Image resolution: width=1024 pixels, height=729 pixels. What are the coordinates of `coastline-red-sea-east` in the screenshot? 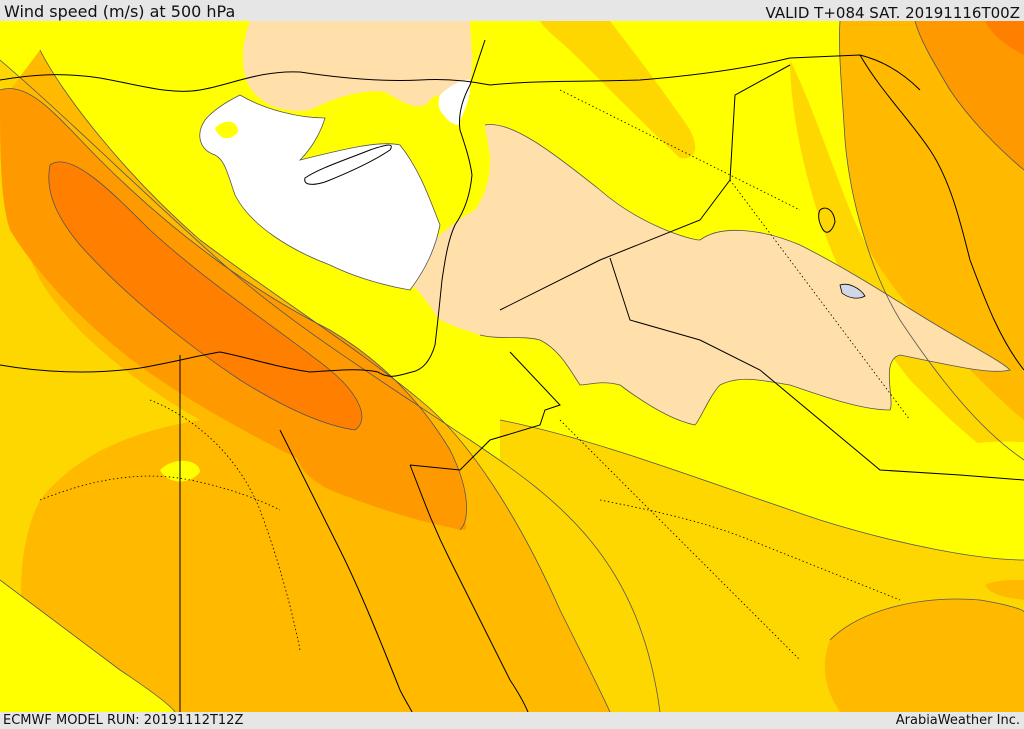 It's located at (469, 588).